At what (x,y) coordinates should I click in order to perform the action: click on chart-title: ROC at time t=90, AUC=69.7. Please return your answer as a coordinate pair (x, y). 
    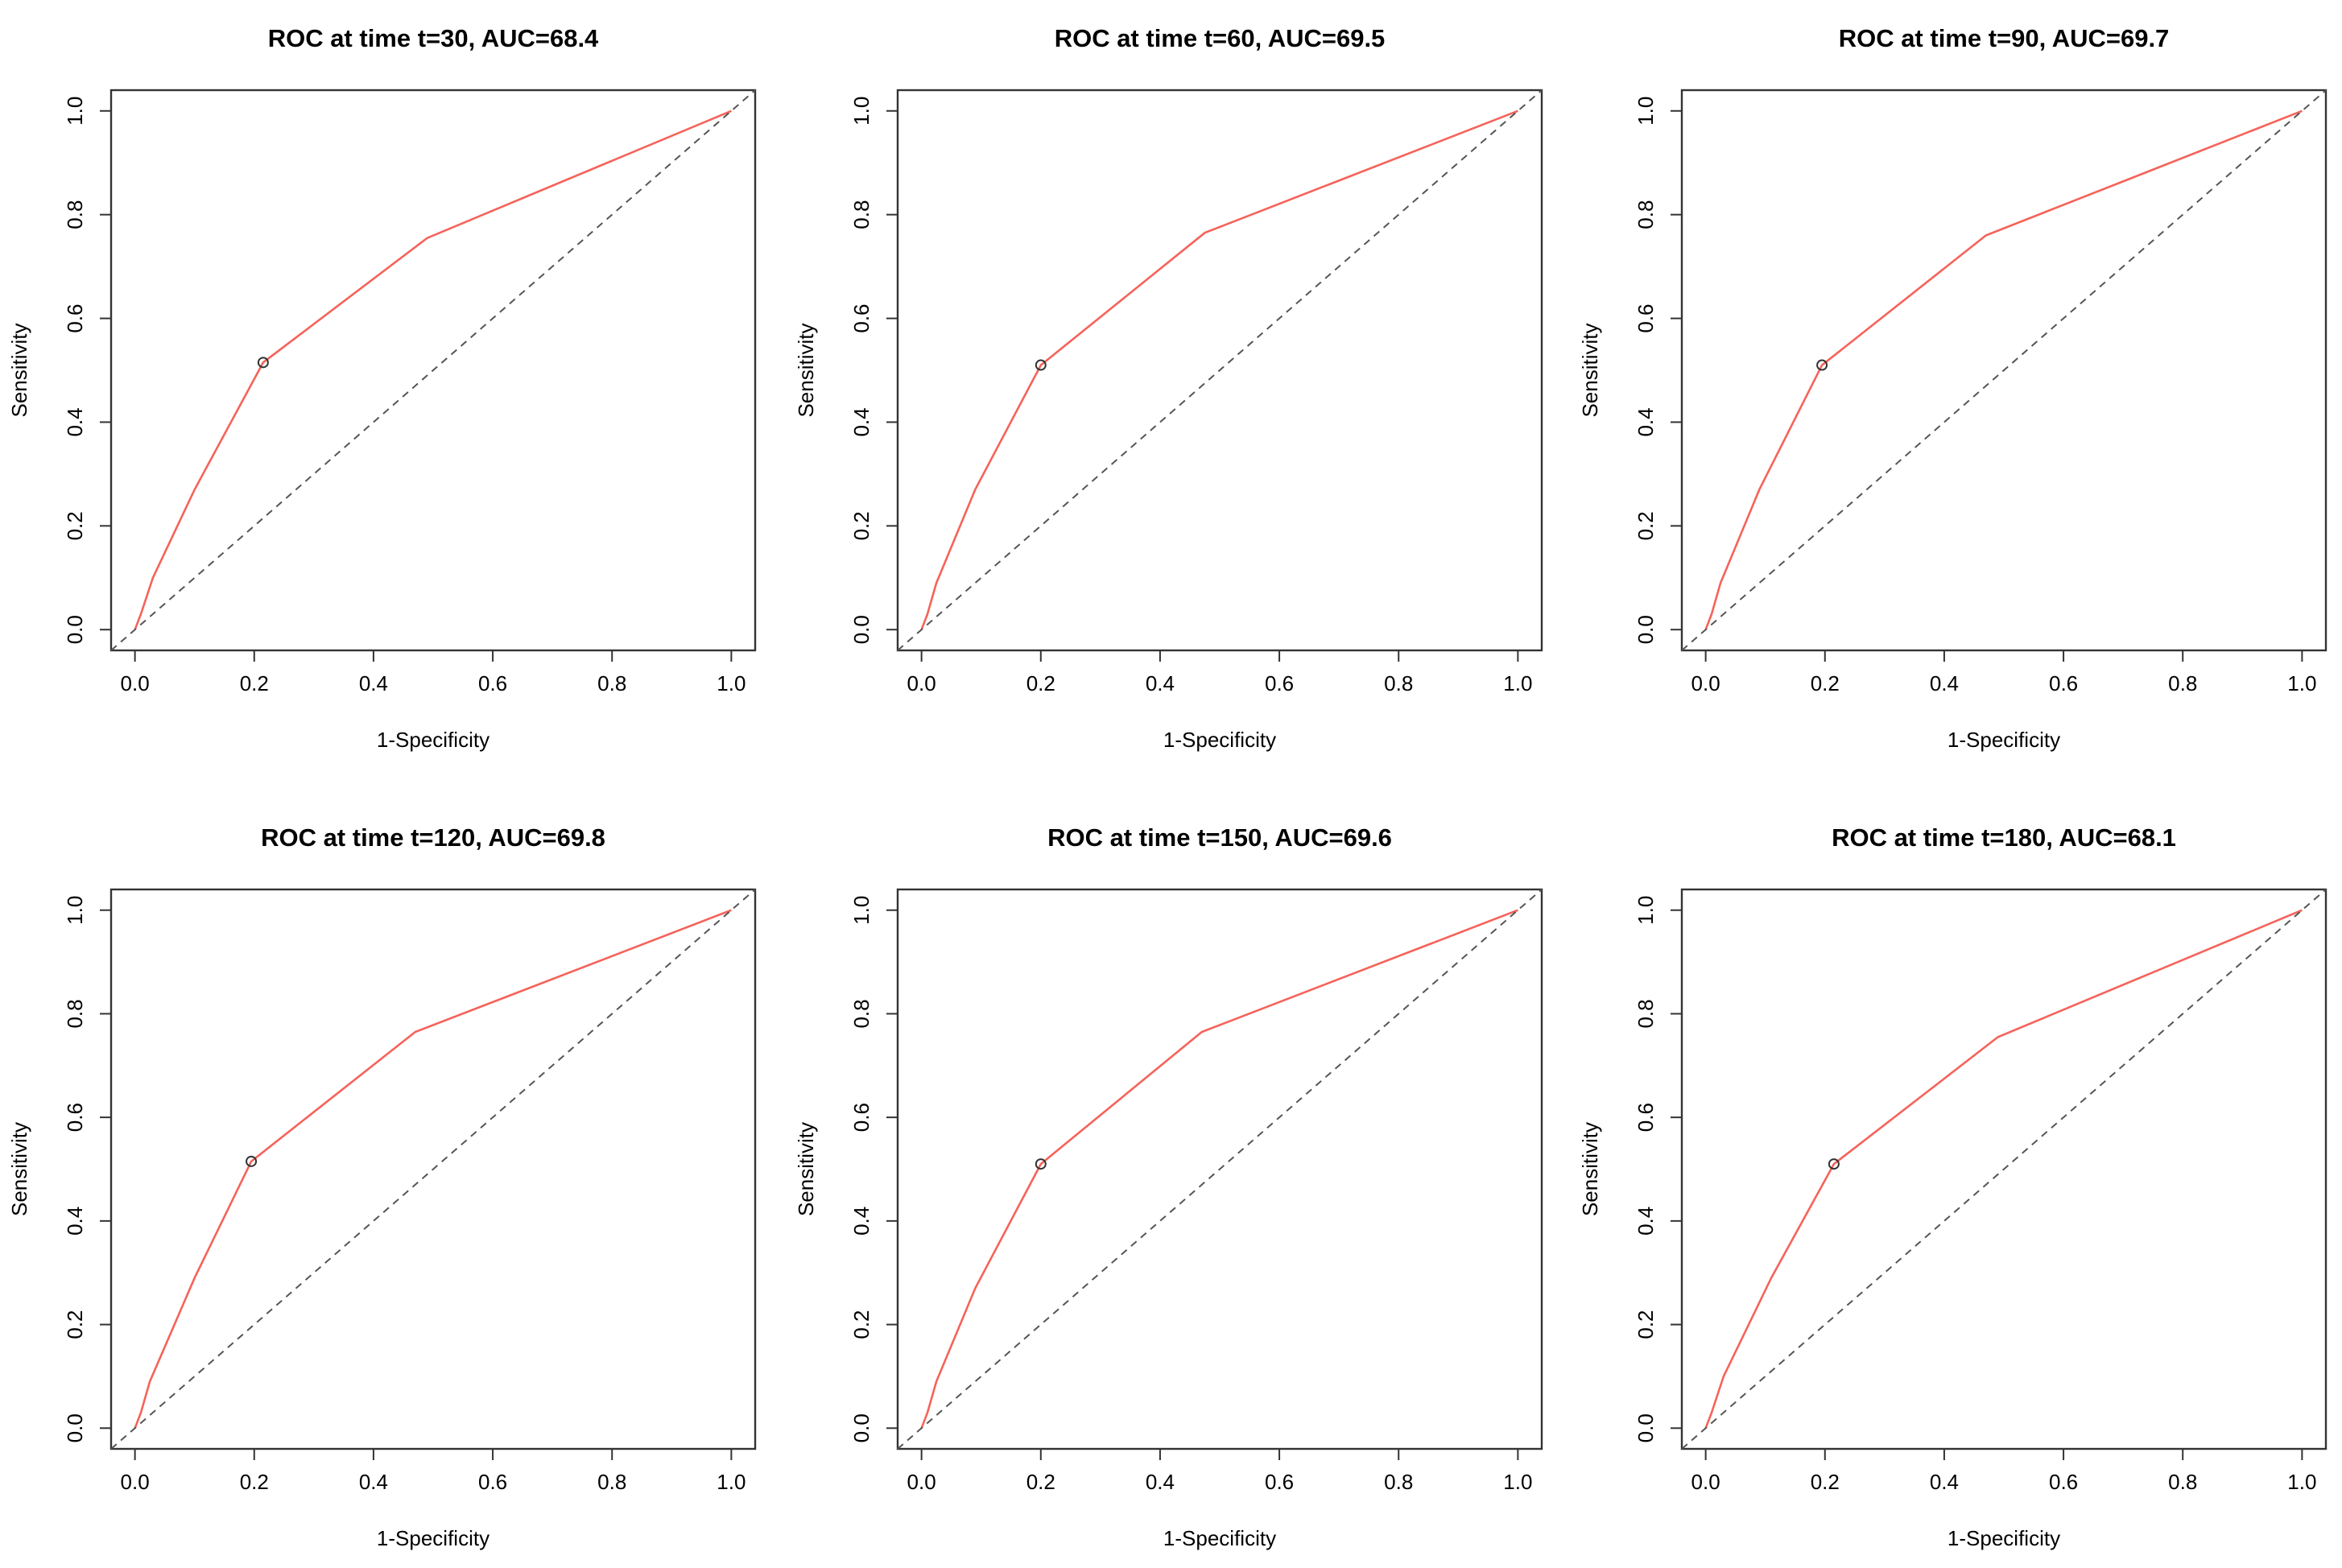
    Looking at the image, I should click on (2005, 38).